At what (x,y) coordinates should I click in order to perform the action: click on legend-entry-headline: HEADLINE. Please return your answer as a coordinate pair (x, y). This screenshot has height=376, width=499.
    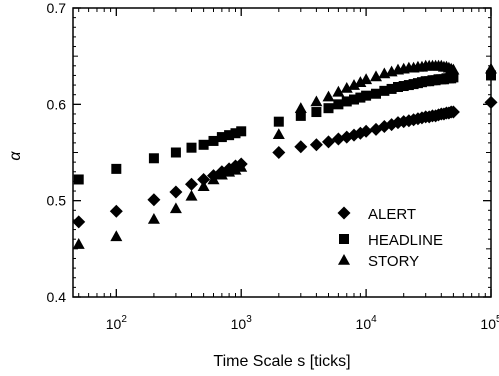
    Looking at the image, I should click on (391, 240).